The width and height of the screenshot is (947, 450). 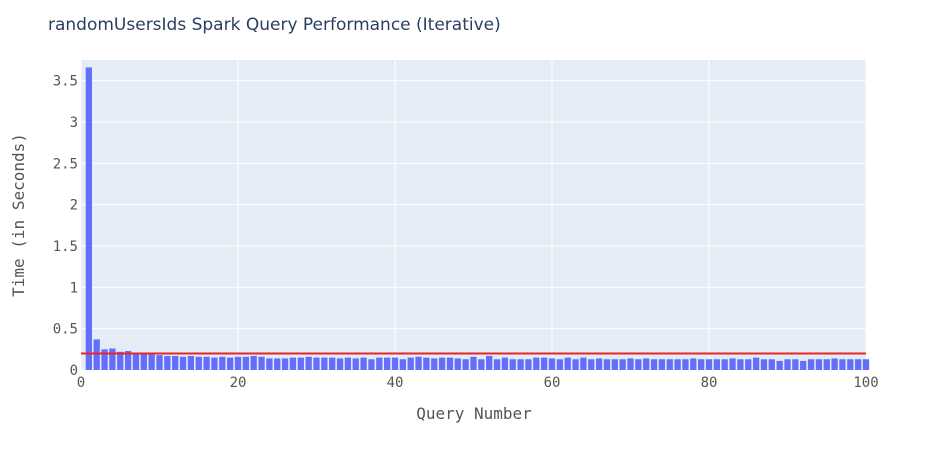 What do you see at coordinates (865, 383) in the screenshot?
I see `x-tick-label: 100` at bounding box center [865, 383].